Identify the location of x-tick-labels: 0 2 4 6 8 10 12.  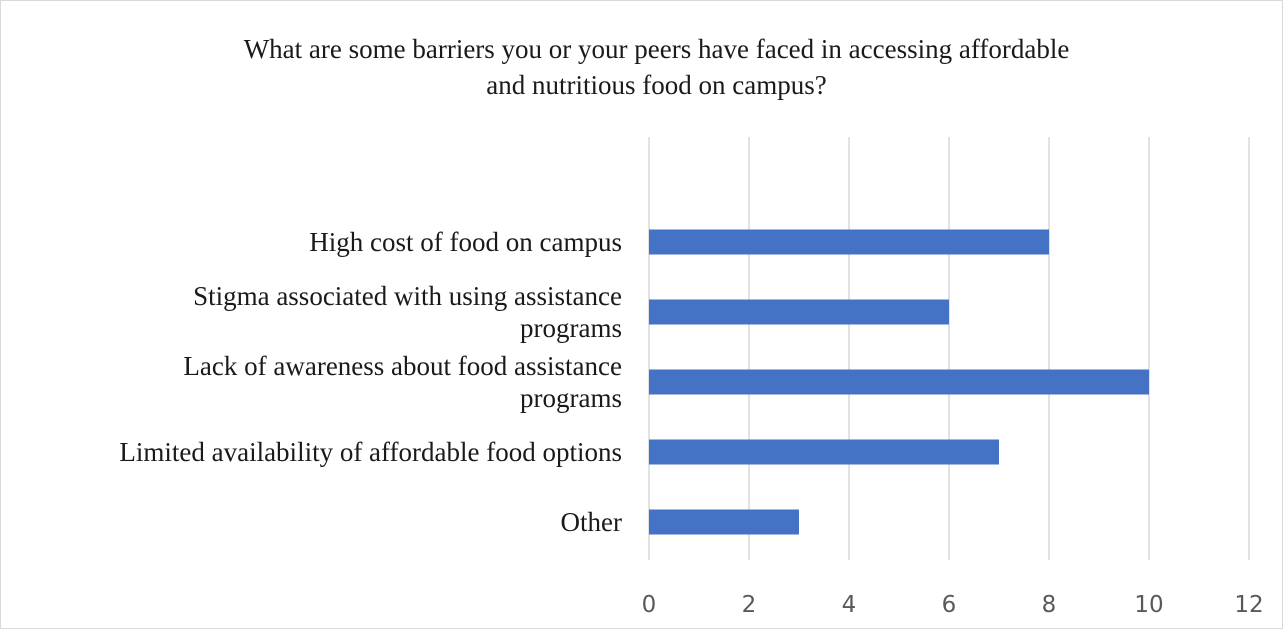
(953, 605).